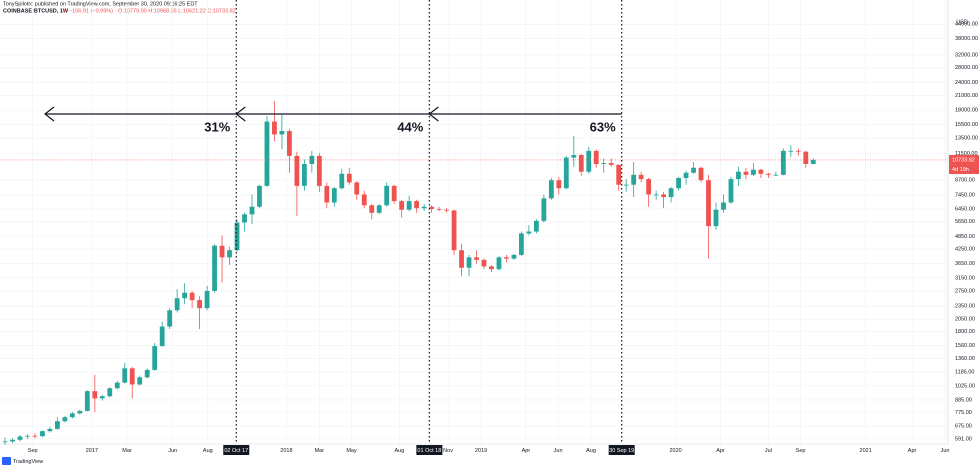 The image size is (980, 468). What do you see at coordinates (966, 96) in the screenshot?
I see `y-tick-label: 21000.00` at bounding box center [966, 96].